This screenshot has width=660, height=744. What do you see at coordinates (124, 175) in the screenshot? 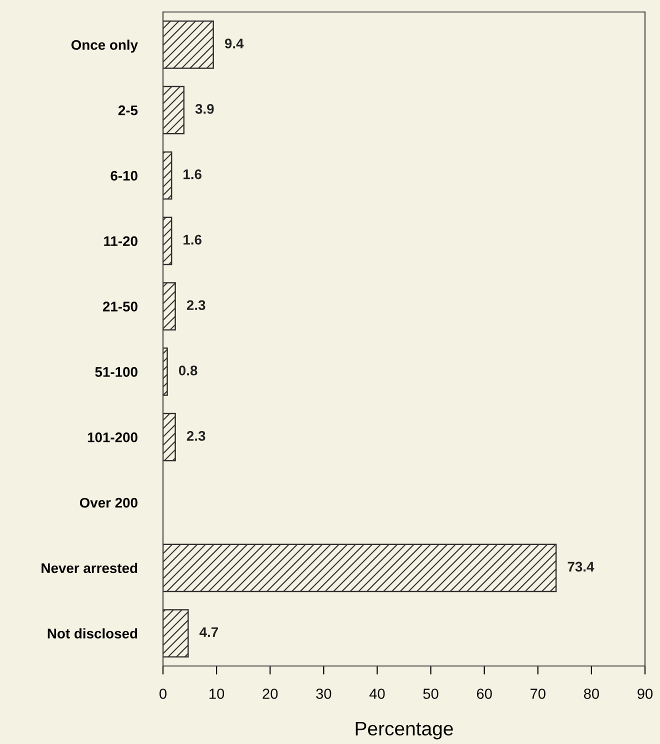
I see `y-tick-label: 6-10` at bounding box center [124, 175].